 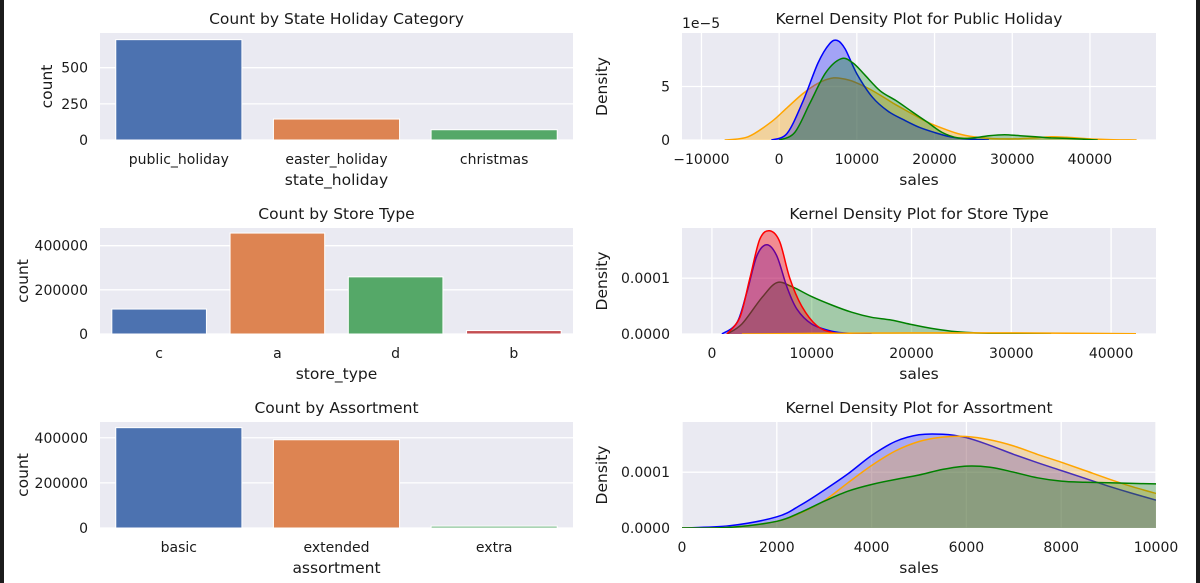 What do you see at coordinates (2, 291) in the screenshot?
I see `left-window-edge` at bounding box center [2, 291].